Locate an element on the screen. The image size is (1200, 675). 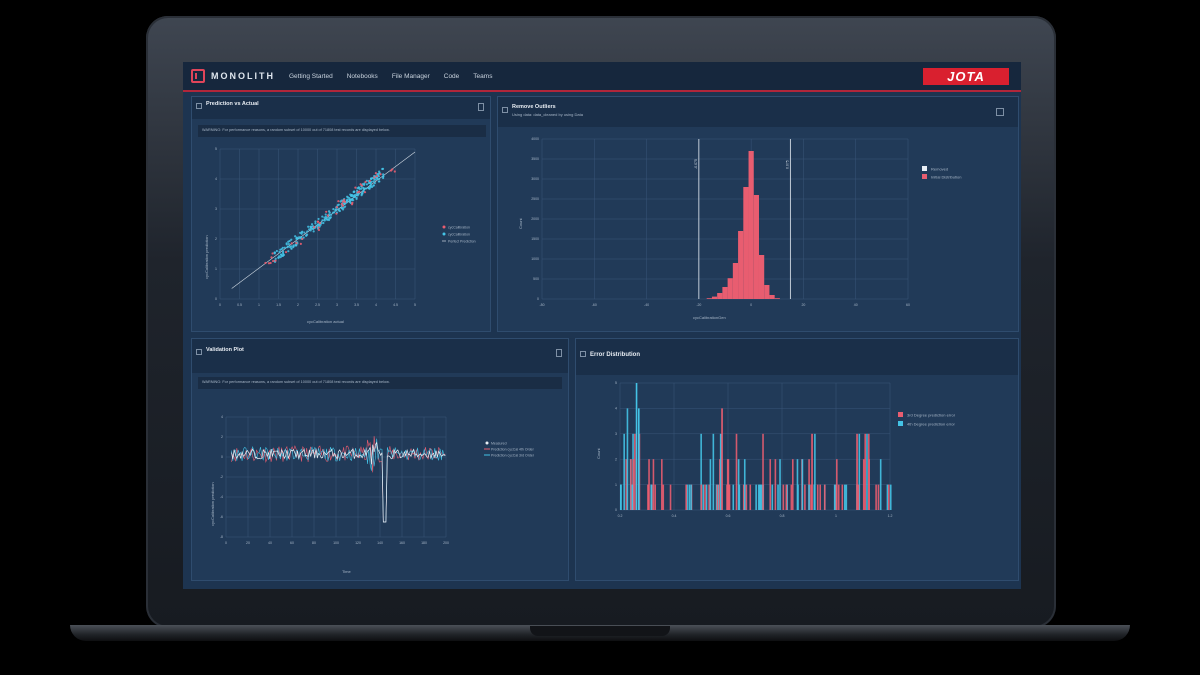
panel-header: Error Distribution is located at coordinates (797, 357).